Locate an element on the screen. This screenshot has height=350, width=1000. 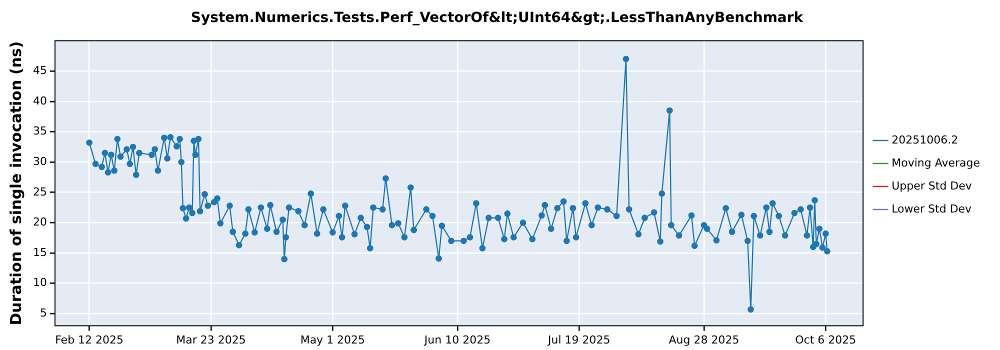
x-tick-label: Feb 12 2025 is located at coordinates (89, 339).